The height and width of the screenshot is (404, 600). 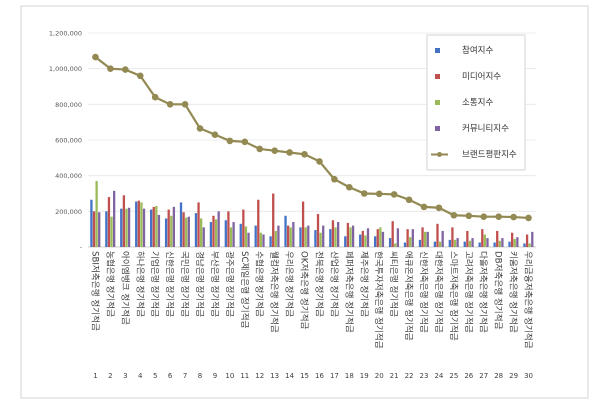 I want to click on x-category-number: 8, so click(x=200, y=376).